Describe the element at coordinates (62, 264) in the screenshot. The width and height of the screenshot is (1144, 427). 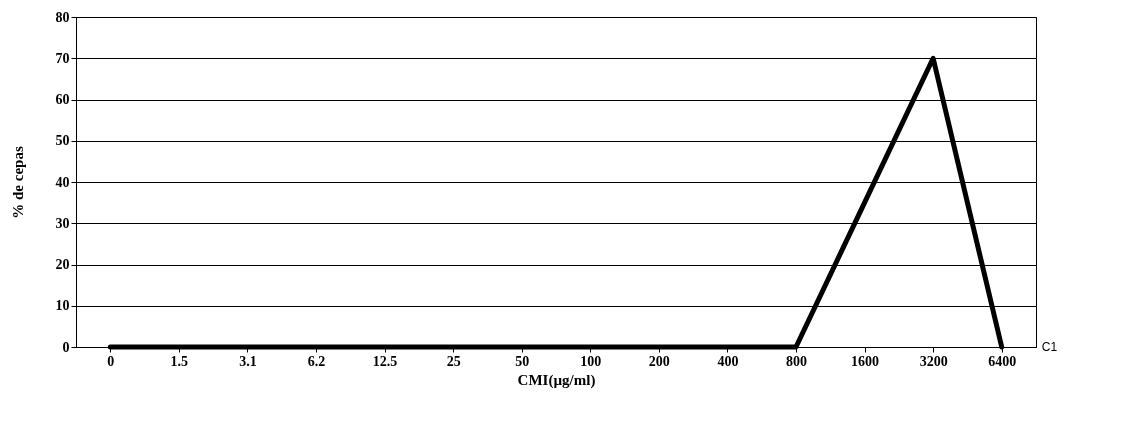
I see `y-tick-label: 20` at that location.